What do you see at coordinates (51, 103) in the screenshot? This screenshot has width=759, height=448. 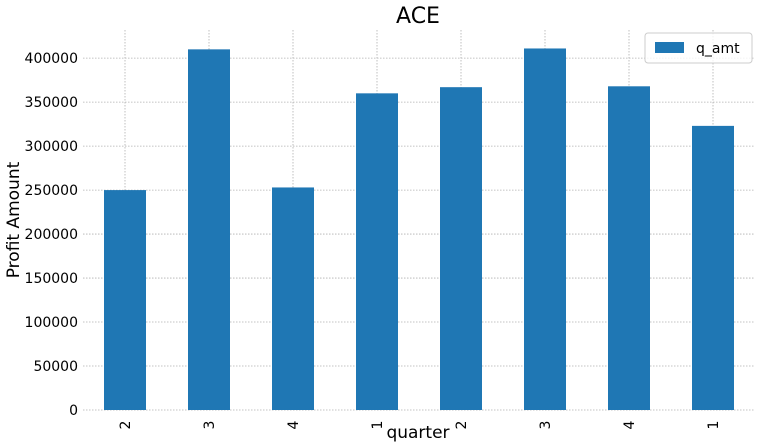 I see `y-tick-label: 350000` at bounding box center [51, 103].